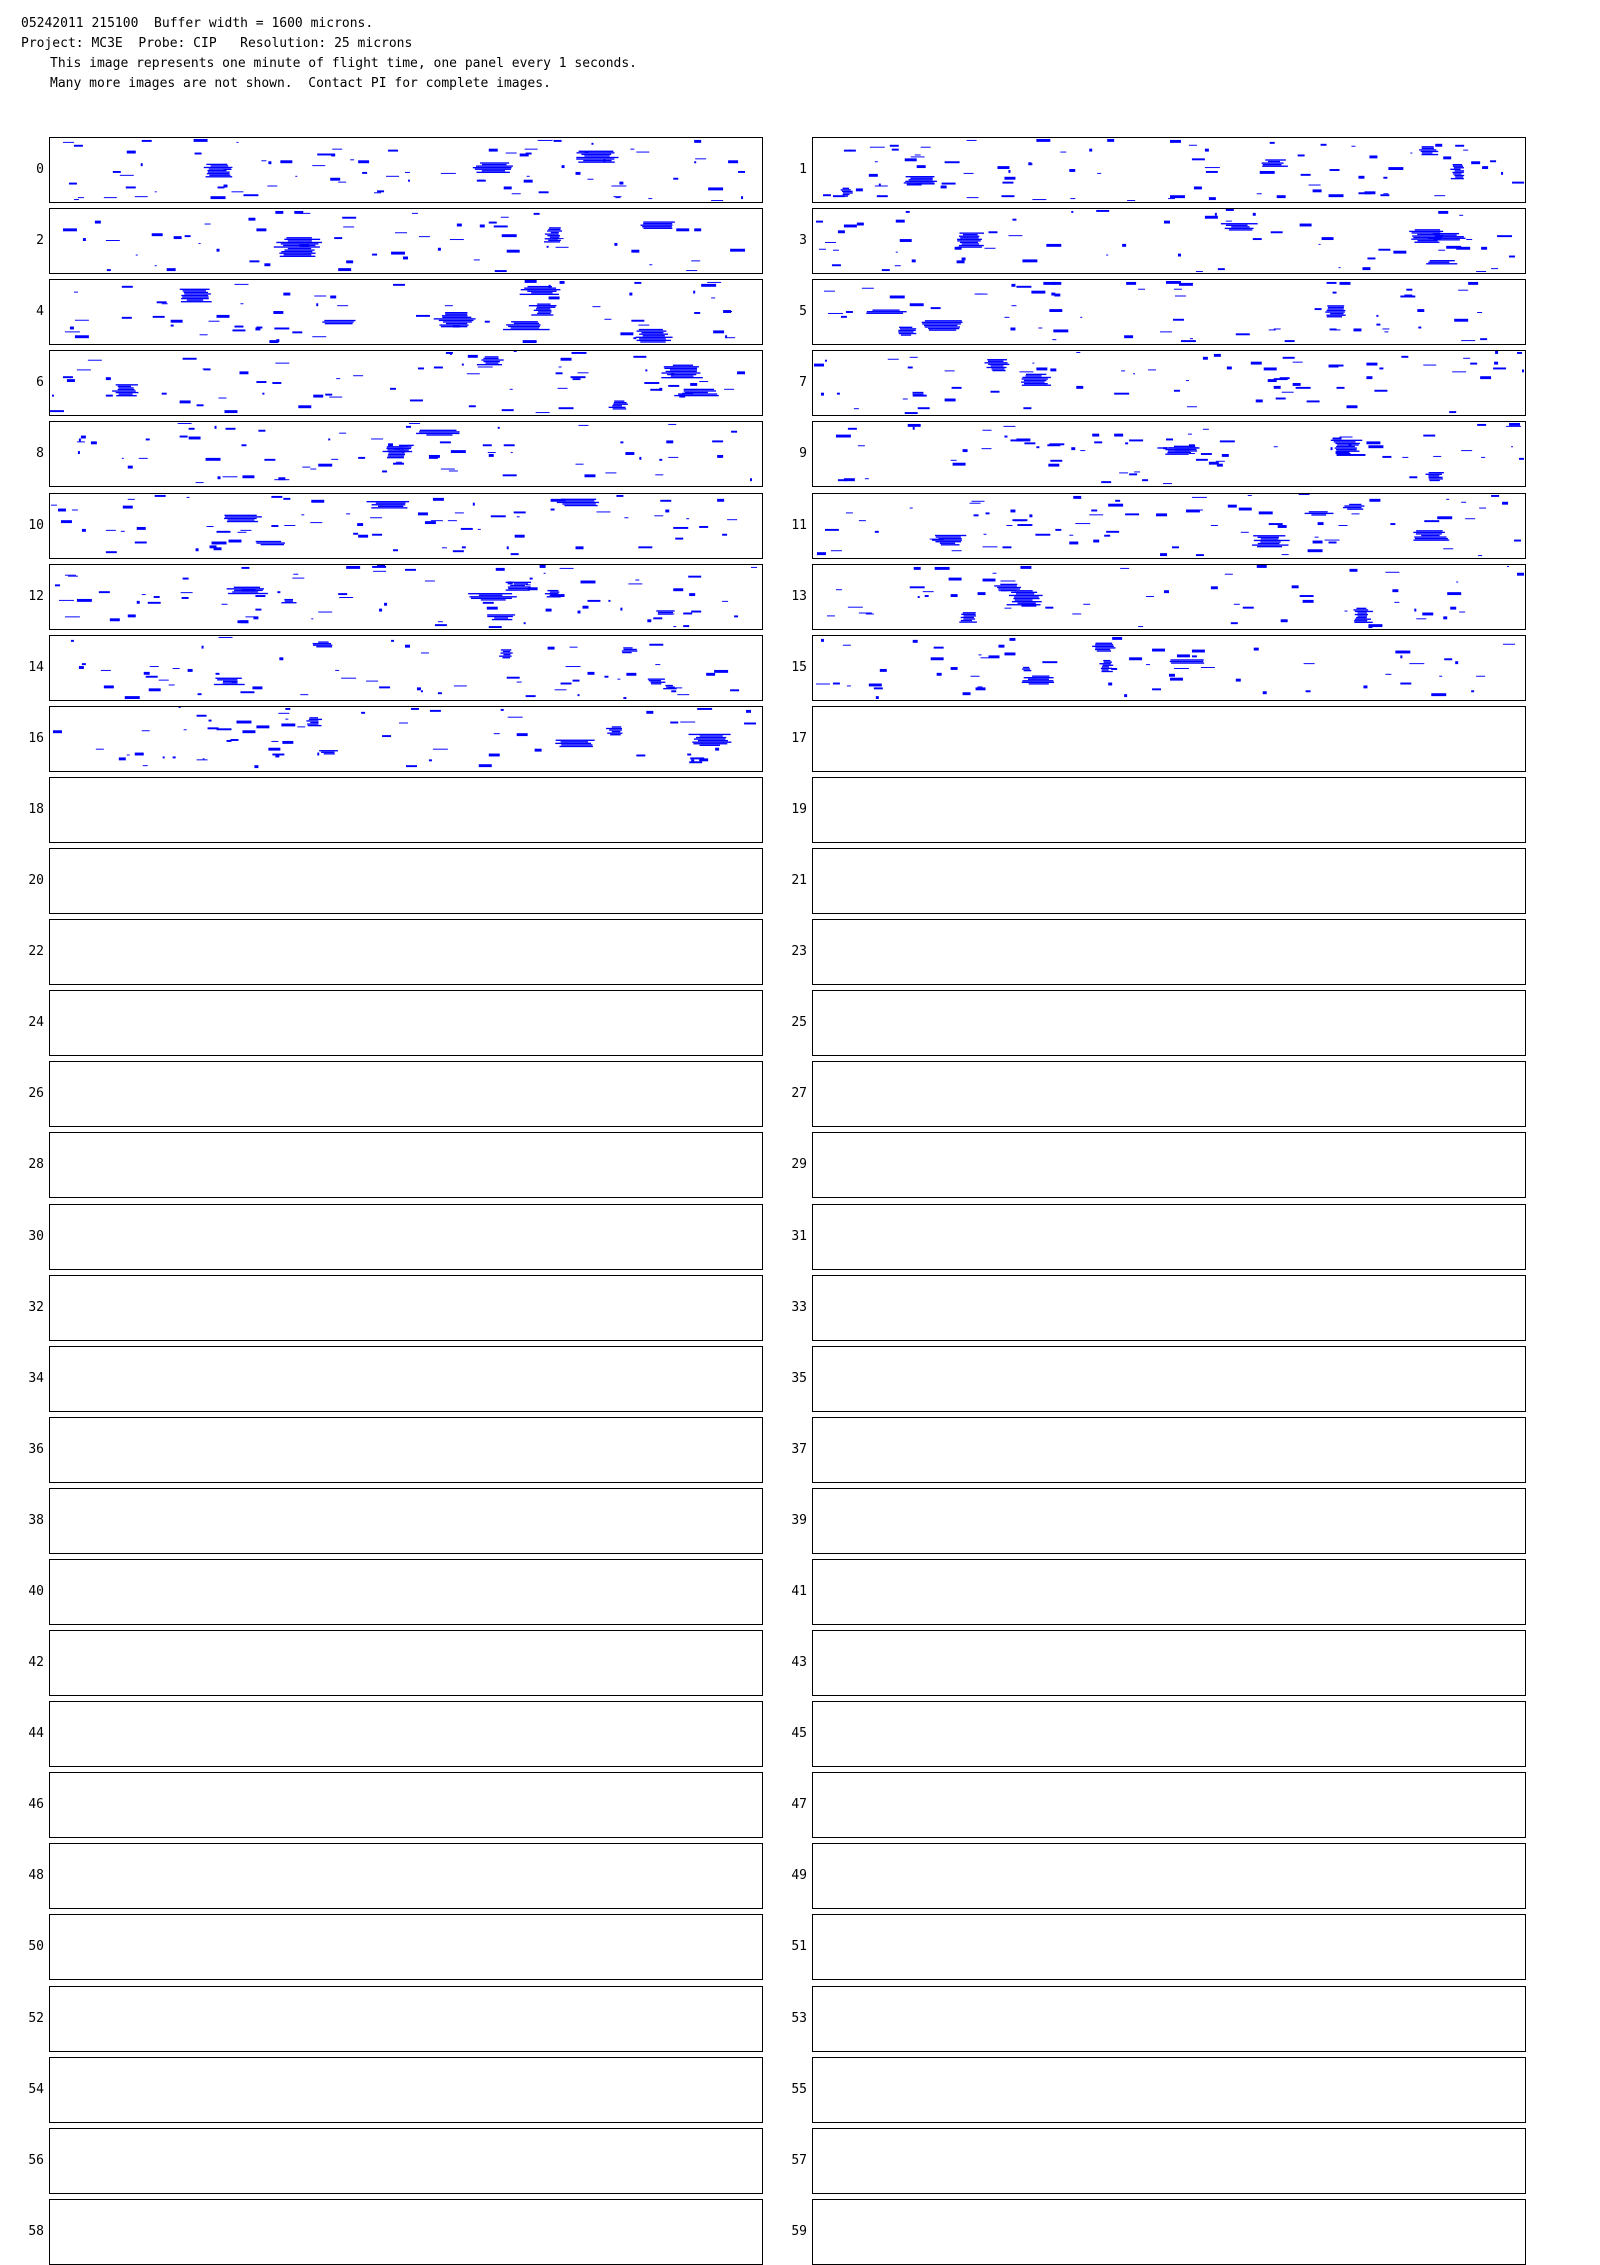  Describe the element at coordinates (1169, 1379) in the screenshot. I see `particle-image-panel` at that location.